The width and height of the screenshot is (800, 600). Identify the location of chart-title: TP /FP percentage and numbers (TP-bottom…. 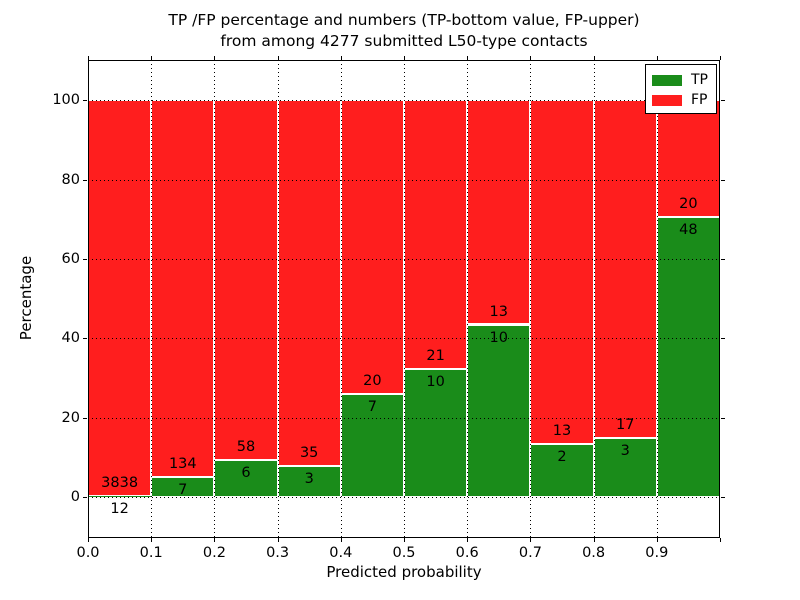
(404, 31).